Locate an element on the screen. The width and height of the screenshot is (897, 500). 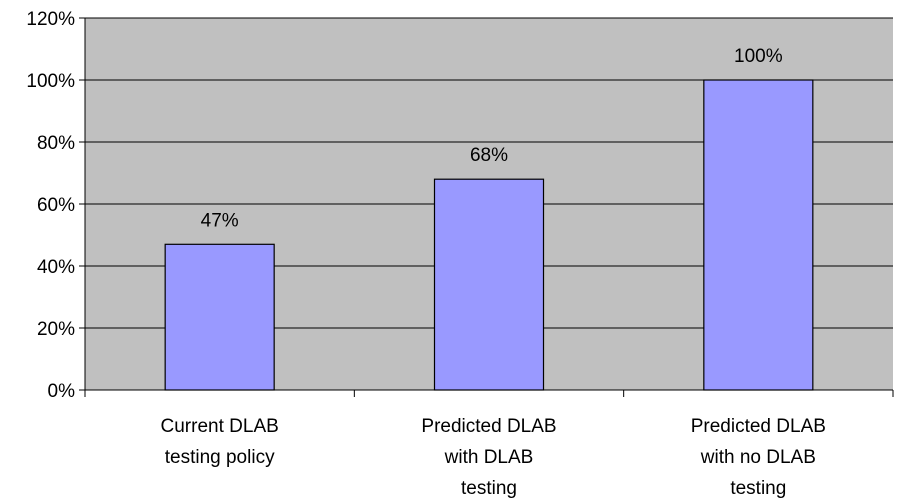
y-axis-tick-labels: 0% 20% 40% 60% 80% 100% 120% is located at coordinates (50, 205).